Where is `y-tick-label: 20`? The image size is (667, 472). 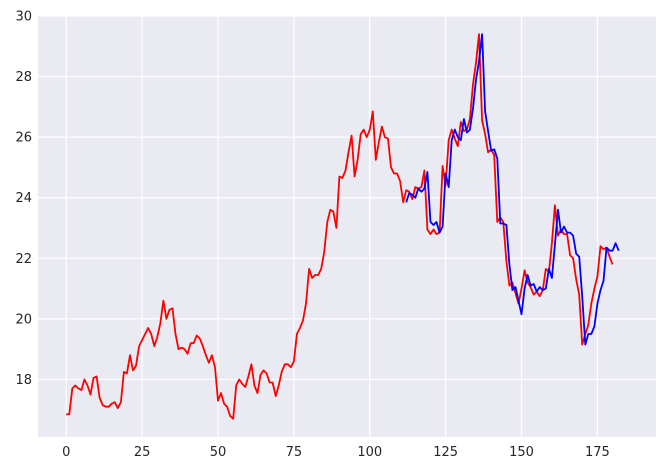 y-tick-label: 20 is located at coordinates (23, 319).